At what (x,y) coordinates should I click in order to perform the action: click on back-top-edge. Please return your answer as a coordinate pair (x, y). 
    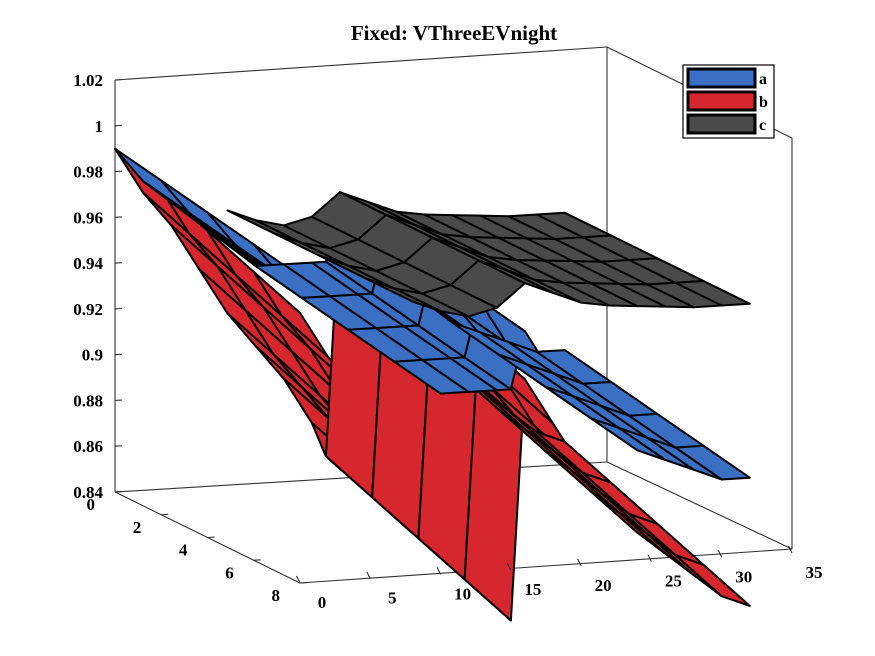
    Looking at the image, I should click on (361, 63).